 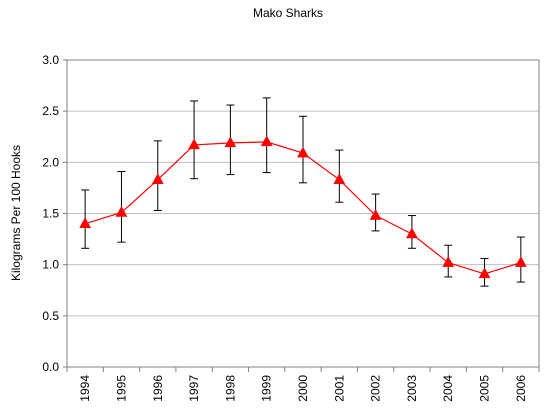 What do you see at coordinates (303, 388) in the screenshot?
I see `x-tick-label: 2000` at bounding box center [303, 388].